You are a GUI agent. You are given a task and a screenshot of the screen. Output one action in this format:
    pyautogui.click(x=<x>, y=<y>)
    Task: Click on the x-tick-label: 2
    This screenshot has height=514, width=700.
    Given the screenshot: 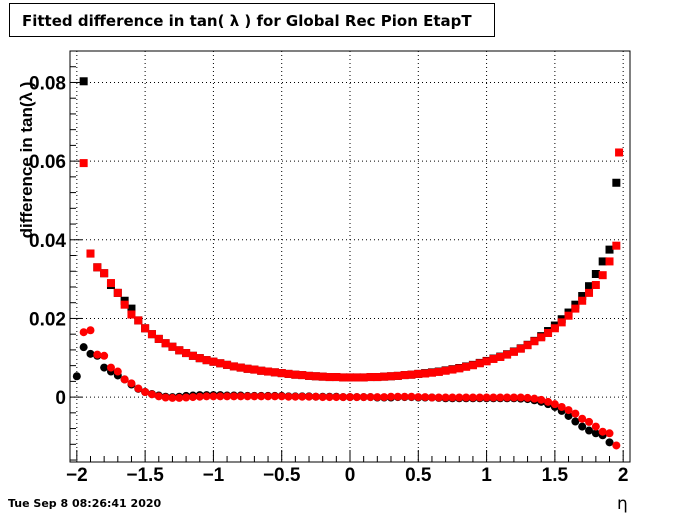 What is the action you would take?
    pyautogui.click(x=623, y=475)
    